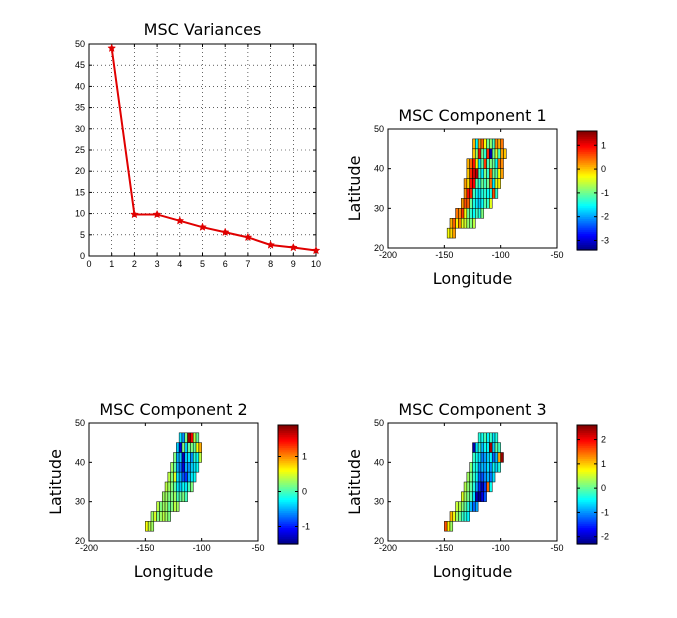 This screenshot has width=677, height=618. What do you see at coordinates (80, 541) in the screenshot?
I see `y-tick-label: 20` at bounding box center [80, 541].